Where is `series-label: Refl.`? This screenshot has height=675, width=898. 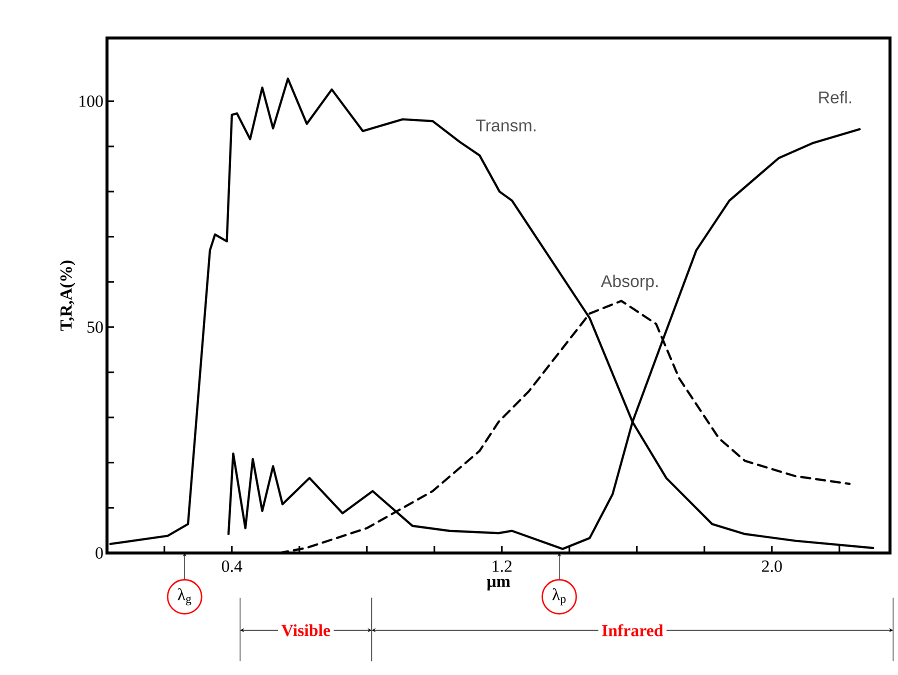 series-label: Refl. is located at coordinates (835, 97).